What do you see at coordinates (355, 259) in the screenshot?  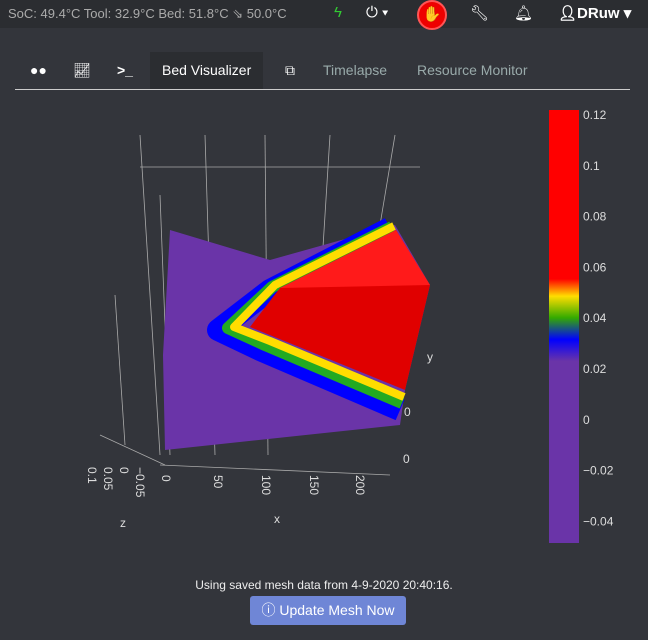 I see `surface-high-top` at bounding box center [355, 259].